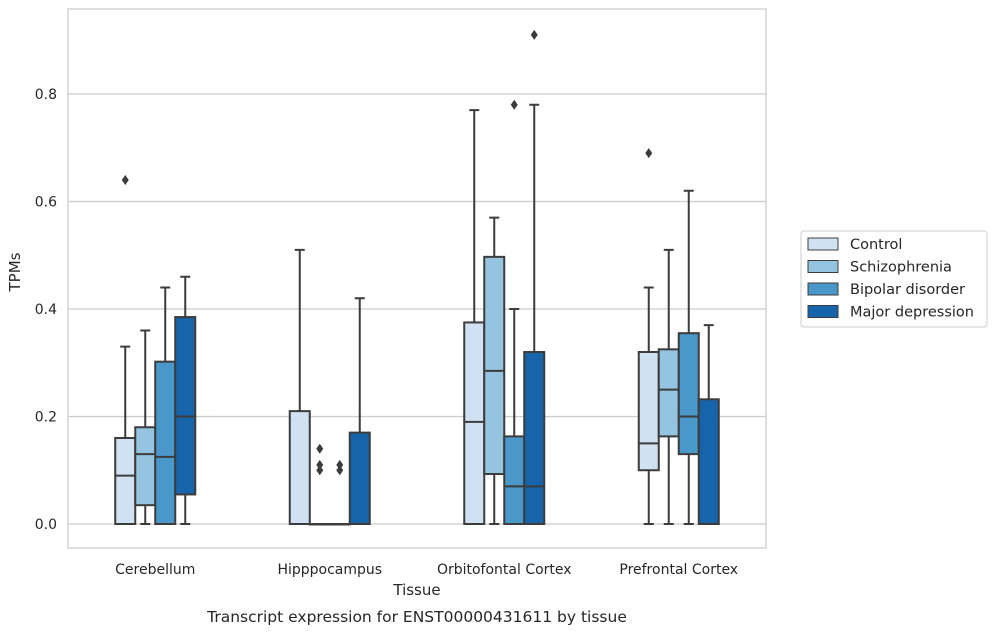 This screenshot has width=997, height=634. I want to click on box-cerebellum-bipolar-disorder, so click(165, 405).